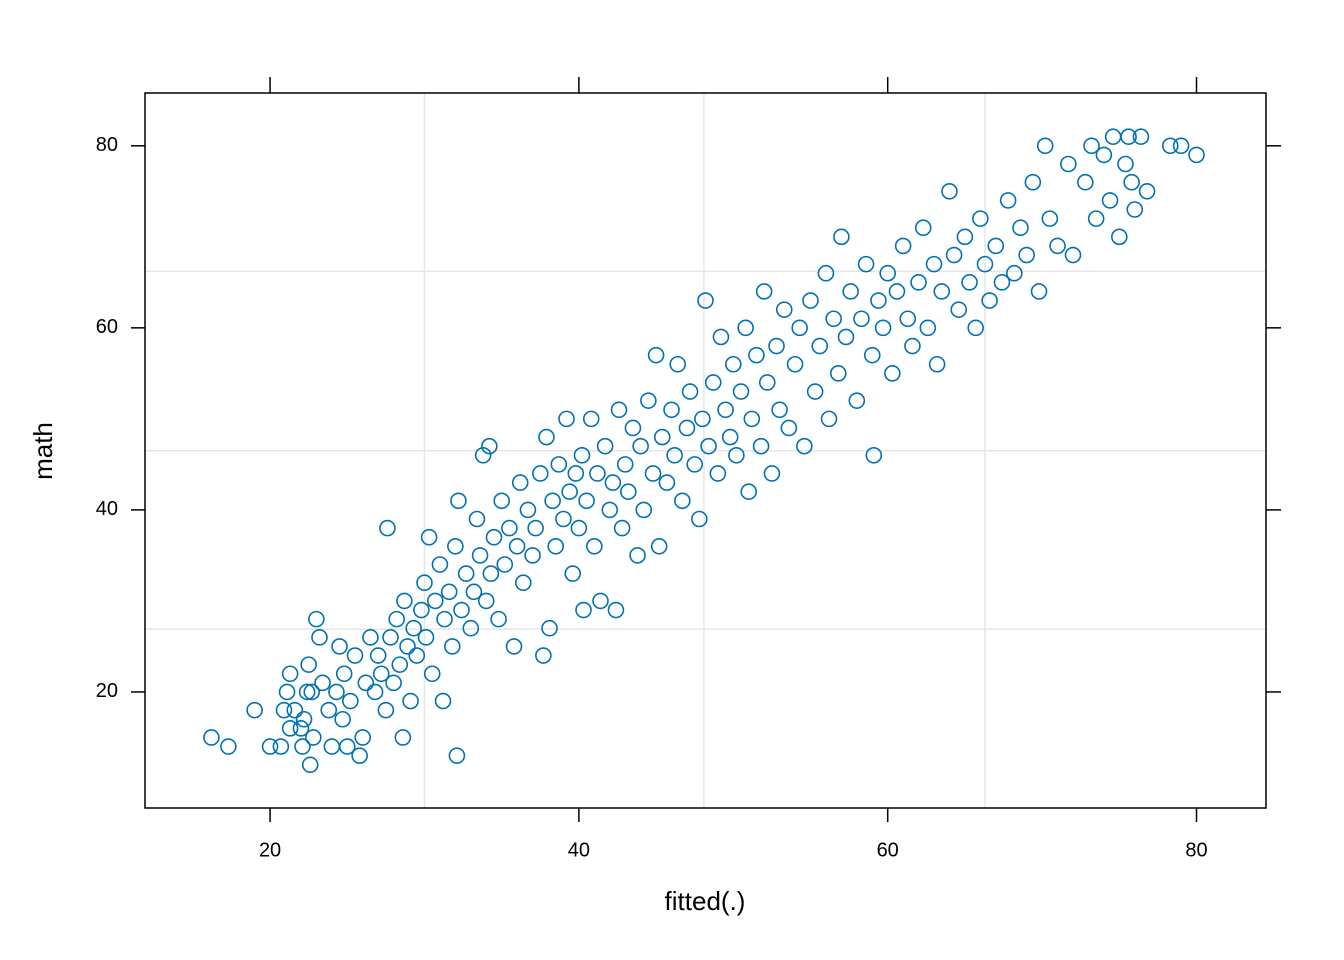 The width and height of the screenshot is (1344, 960). Describe the element at coordinates (107, 509) in the screenshot. I see `y-tick-label: 40` at that location.